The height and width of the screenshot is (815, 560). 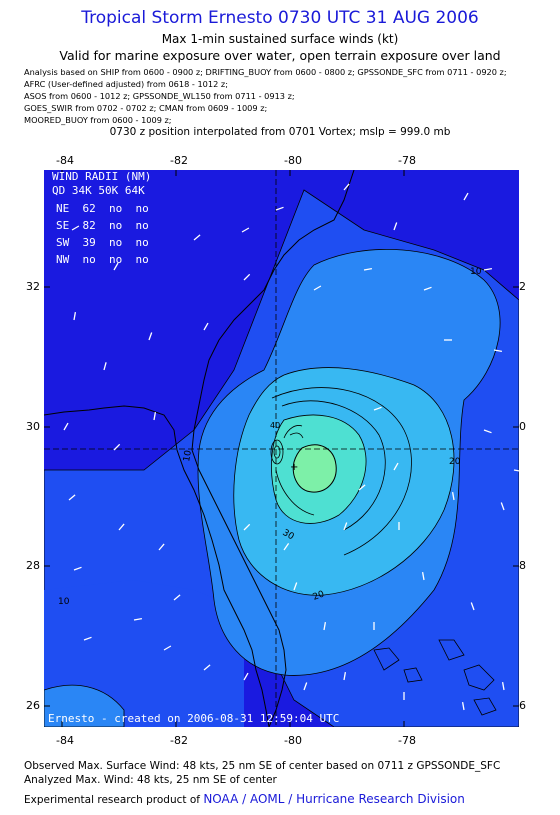 I want to click on lon-tick-top: -80, so click(x=293, y=160).